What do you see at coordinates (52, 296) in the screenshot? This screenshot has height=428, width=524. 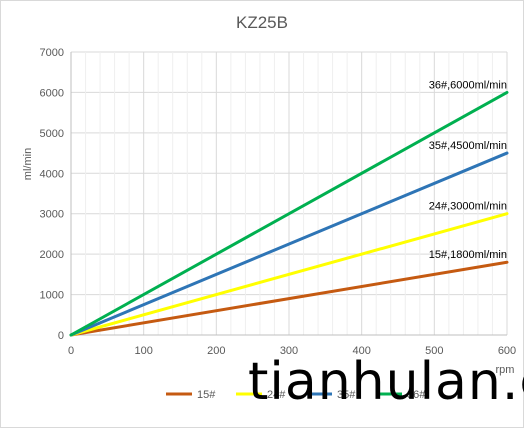 I see `y-tick-label: 1000` at bounding box center [52, 296].